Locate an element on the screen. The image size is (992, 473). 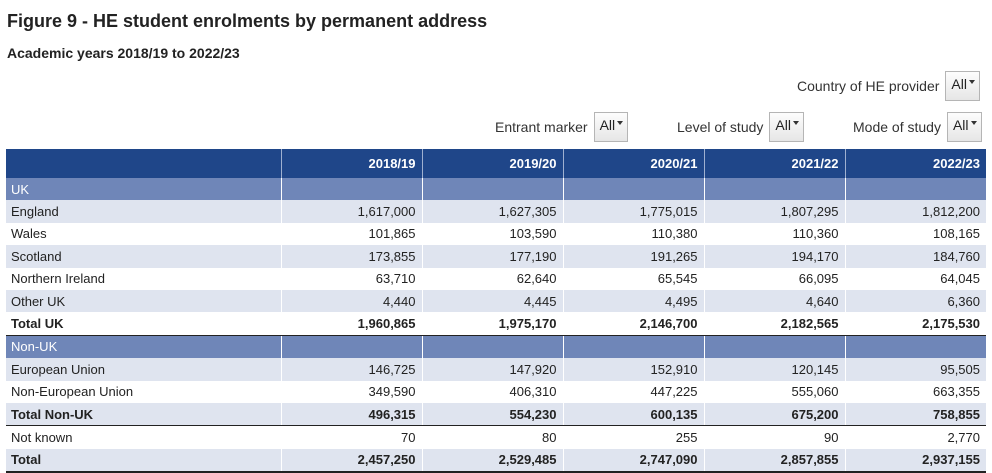
table-cell: 2,182,565 is located at coordinates (775, 324).